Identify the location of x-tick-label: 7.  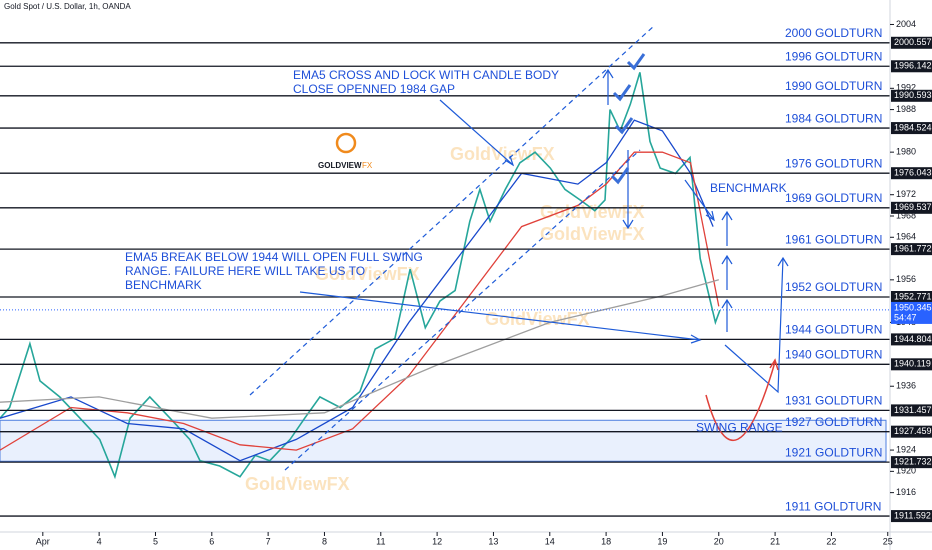
(268, 541).